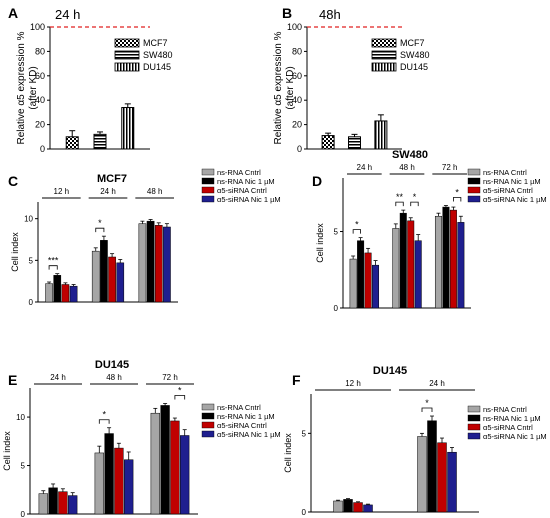 The height and width of the screenshot is (518, 550). Describe the element at coordinates (290, 87) in the screenshot. I see `y-axis-label-b: (after KD)` at that location.